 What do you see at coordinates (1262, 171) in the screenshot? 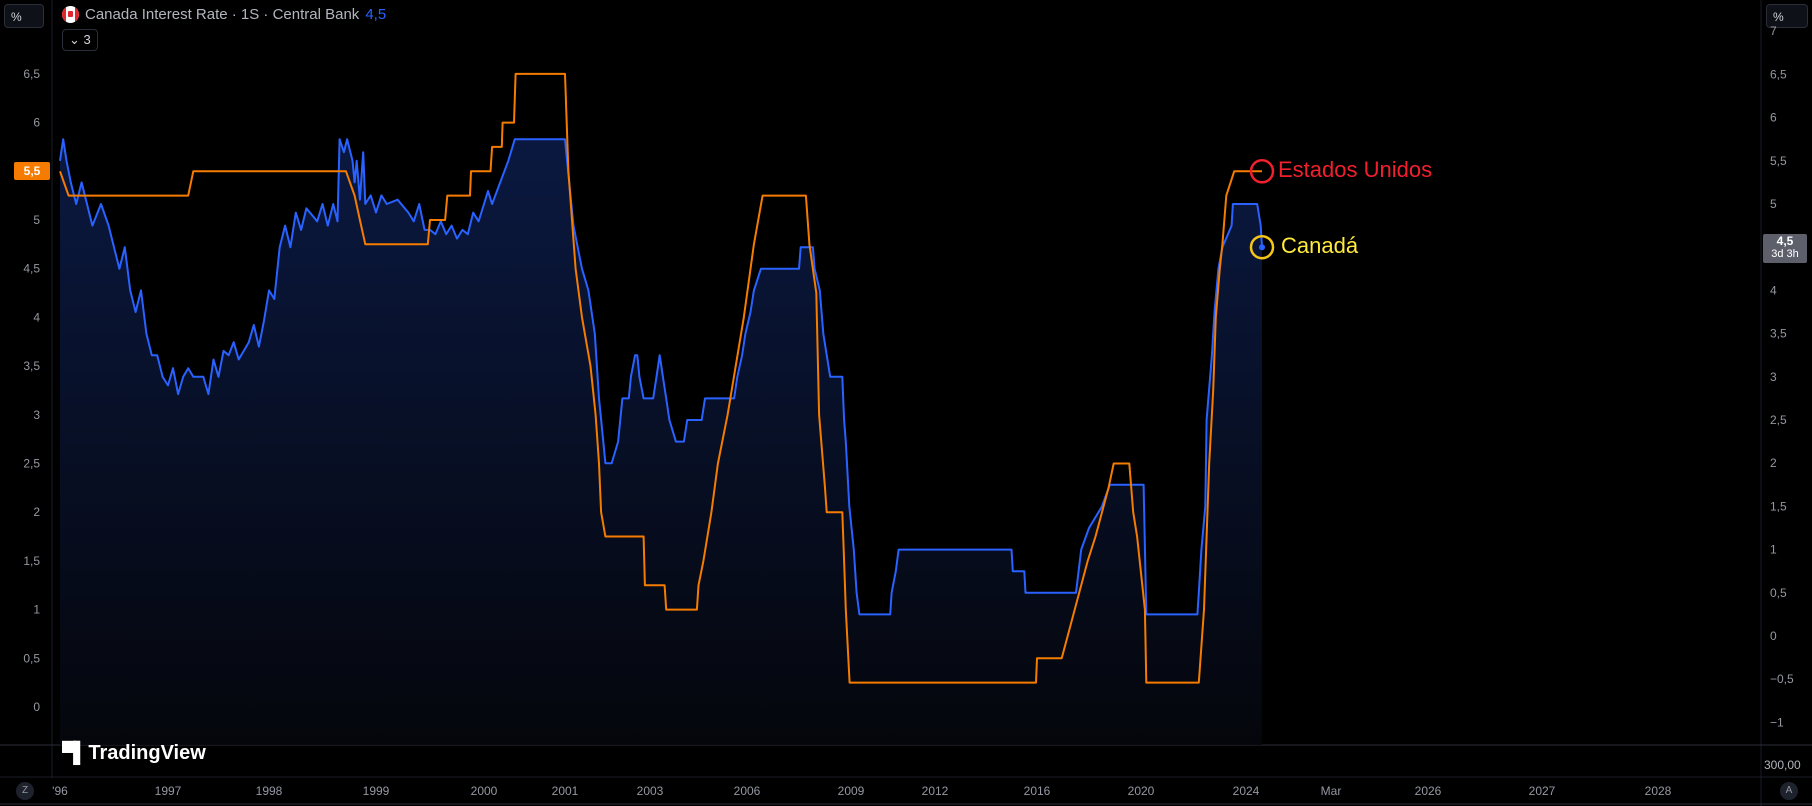
I see `us-highlight-circle` at bounding box center [1262, 171].